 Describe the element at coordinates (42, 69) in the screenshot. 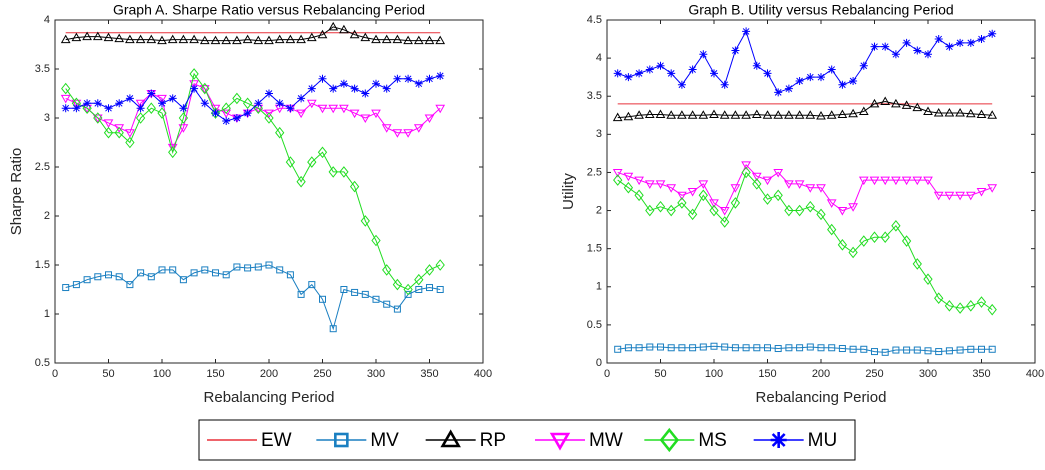

I see `y-tick-label: 3.5` at that location.